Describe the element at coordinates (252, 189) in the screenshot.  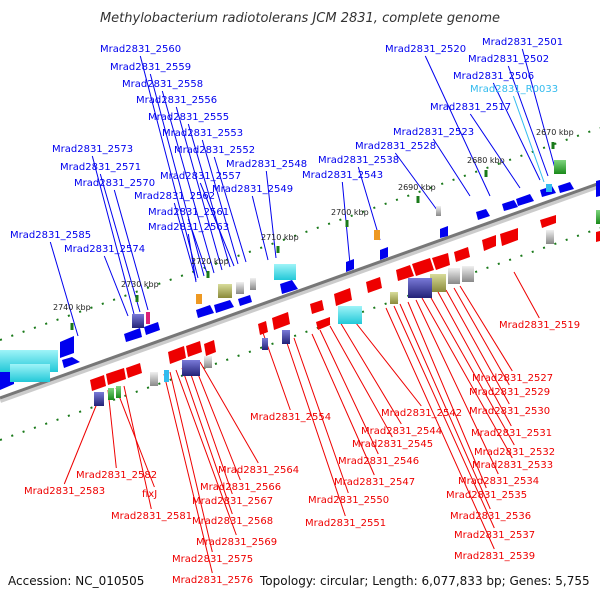
I see `gene-label: Mrad2831_2549` at that location.